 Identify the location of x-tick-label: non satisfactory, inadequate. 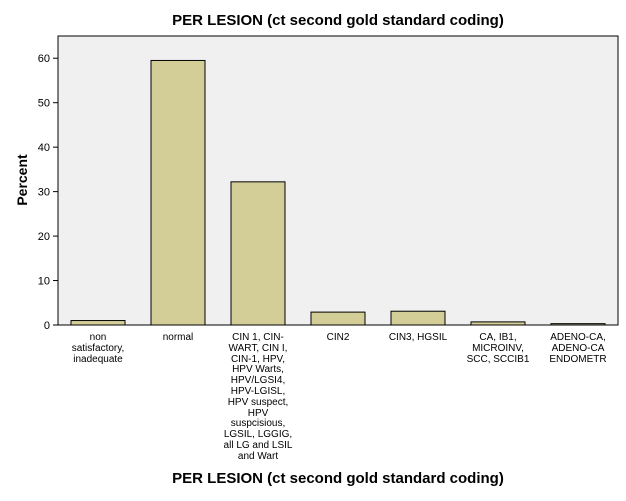
(98, 348).